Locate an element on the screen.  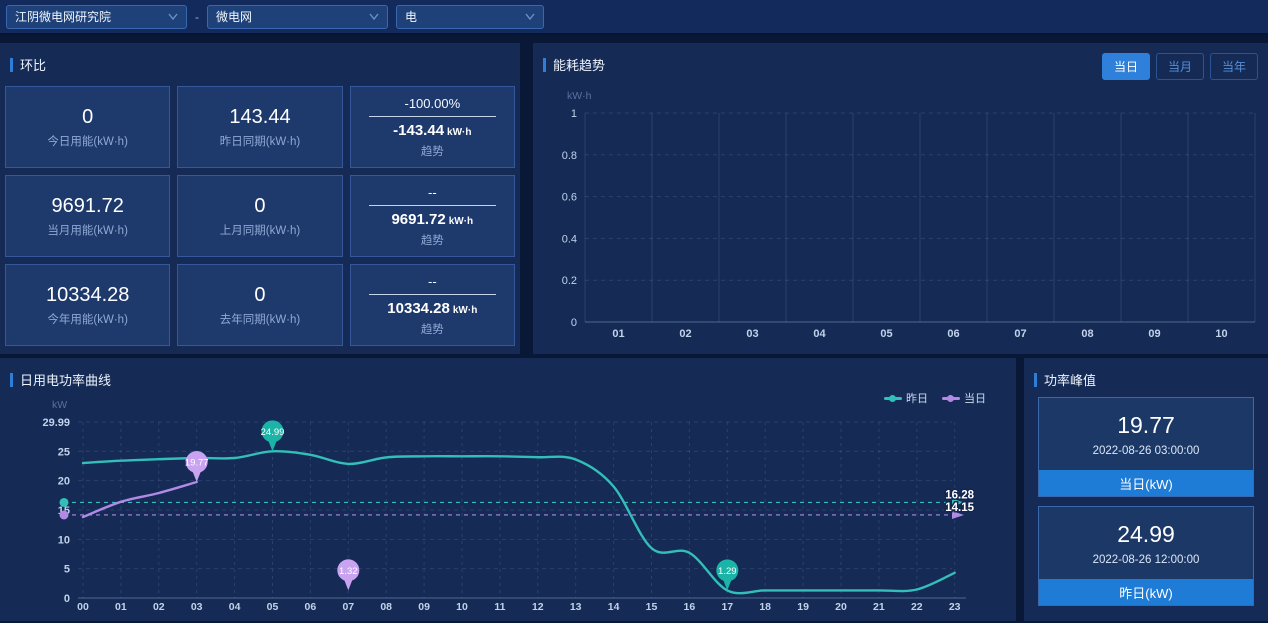
svg-text: 0.6 is located at coordinates (569, 198).